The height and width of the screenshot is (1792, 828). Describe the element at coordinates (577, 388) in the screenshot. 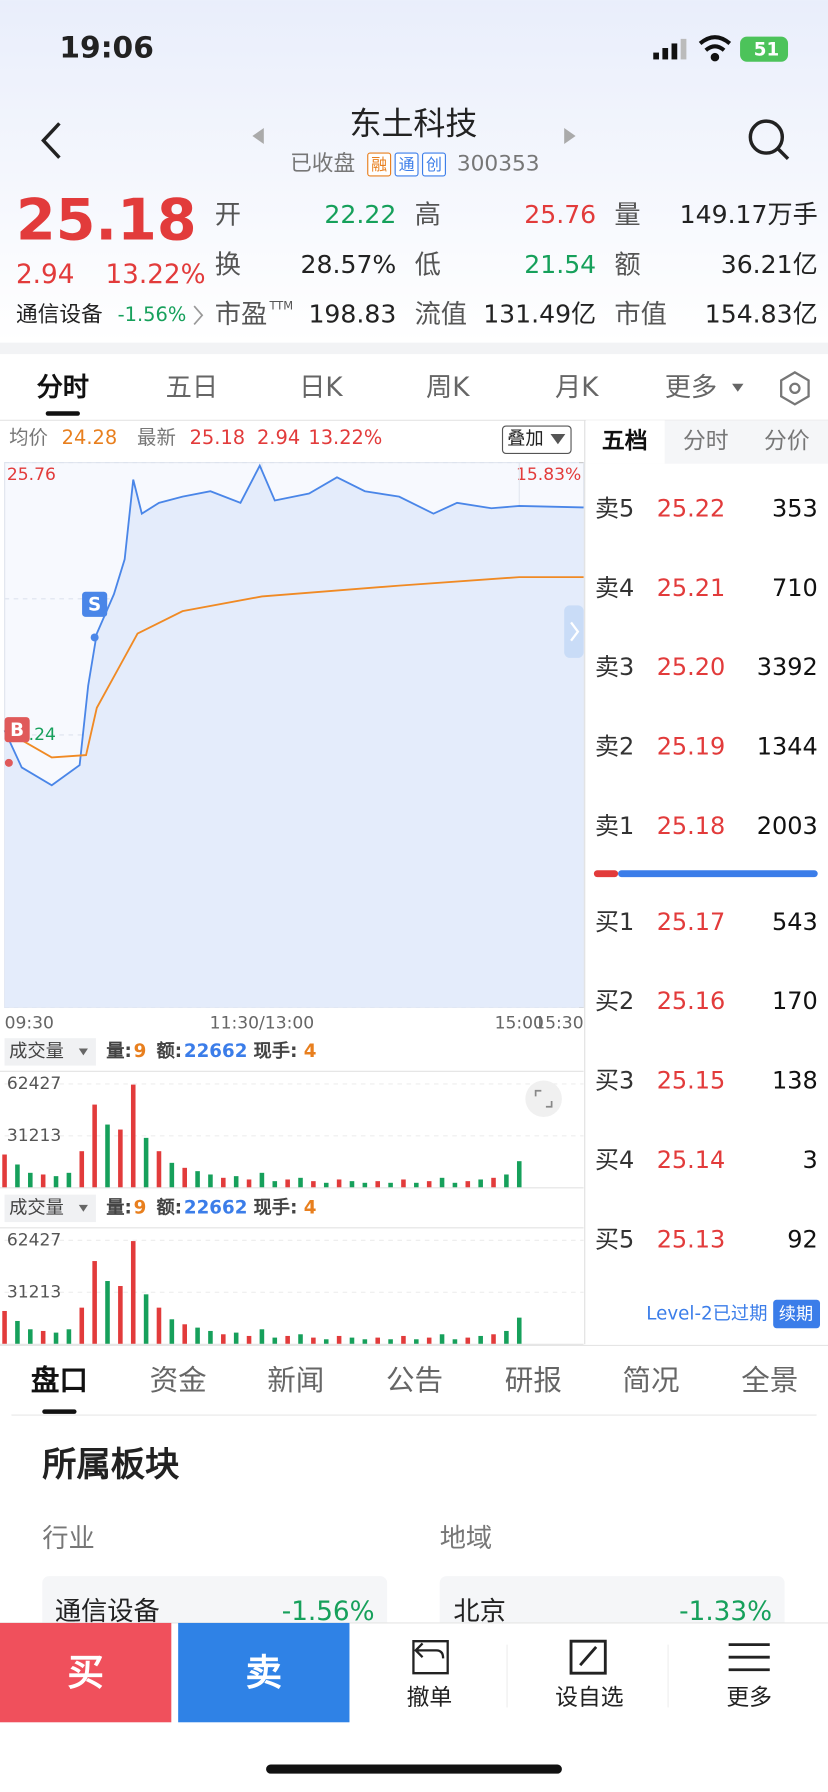

I see `chart-tab: 月K` at that location.